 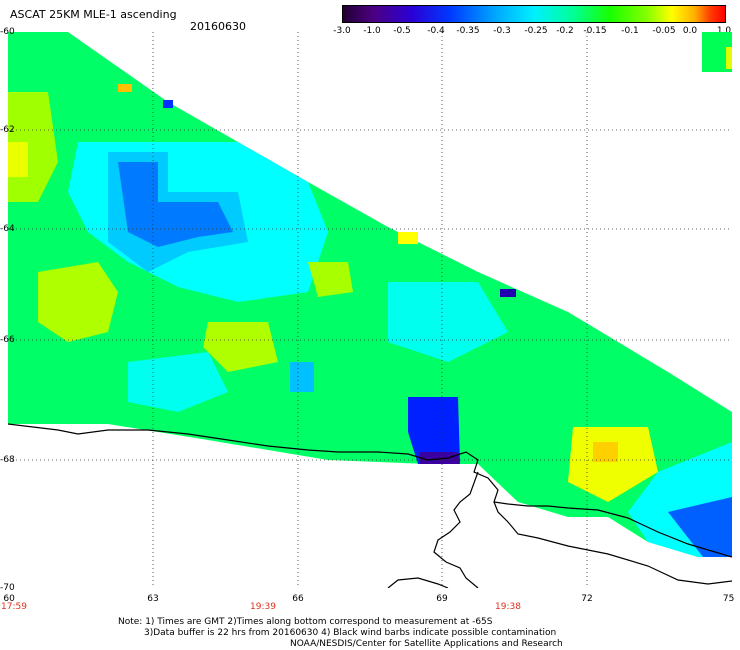 What do you see at coordinates (7, 32) in the screenshot?
I see `latitude-label: -60` at bounding box center [7, 32].